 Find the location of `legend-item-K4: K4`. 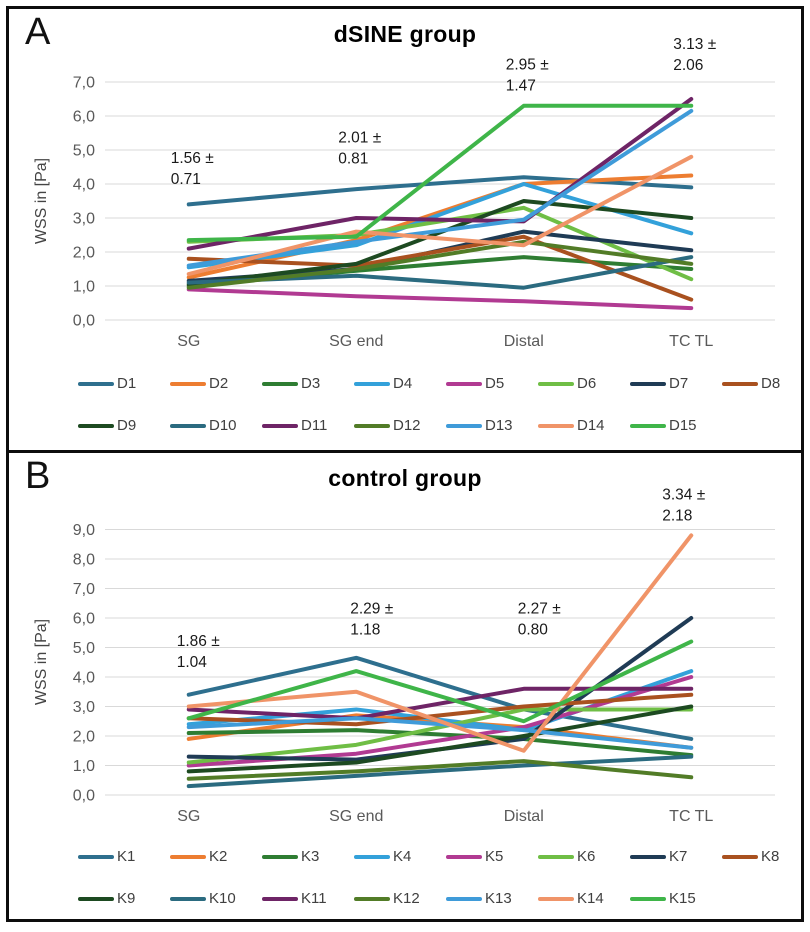

legend-item-K4: K4 is located at coordinates (400, 857).